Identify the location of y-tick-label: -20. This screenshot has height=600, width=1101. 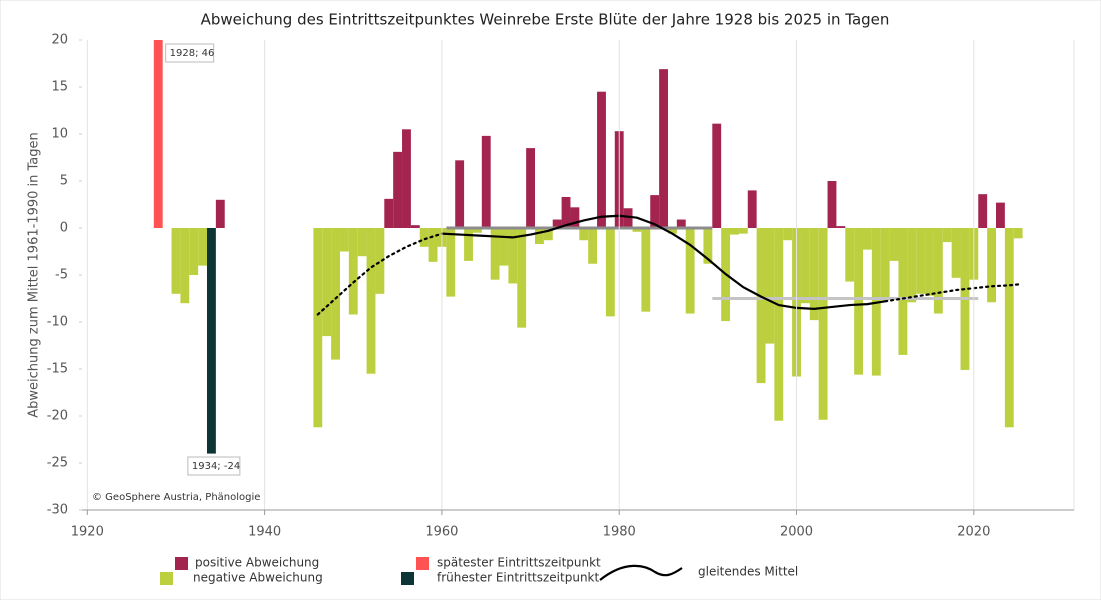
(57, 416).